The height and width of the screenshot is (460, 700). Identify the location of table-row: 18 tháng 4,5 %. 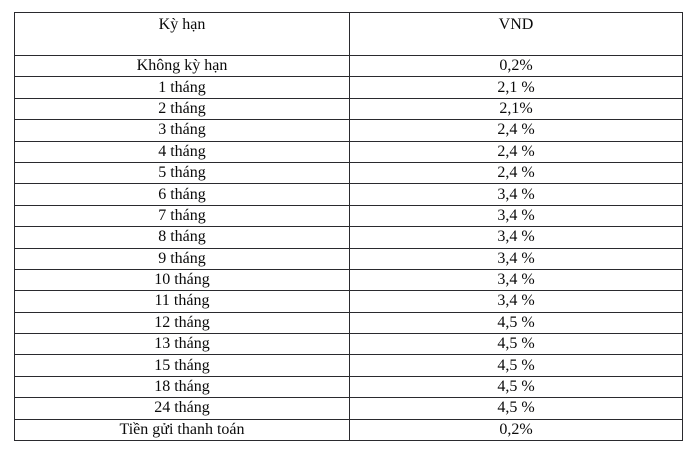
(348, 387).